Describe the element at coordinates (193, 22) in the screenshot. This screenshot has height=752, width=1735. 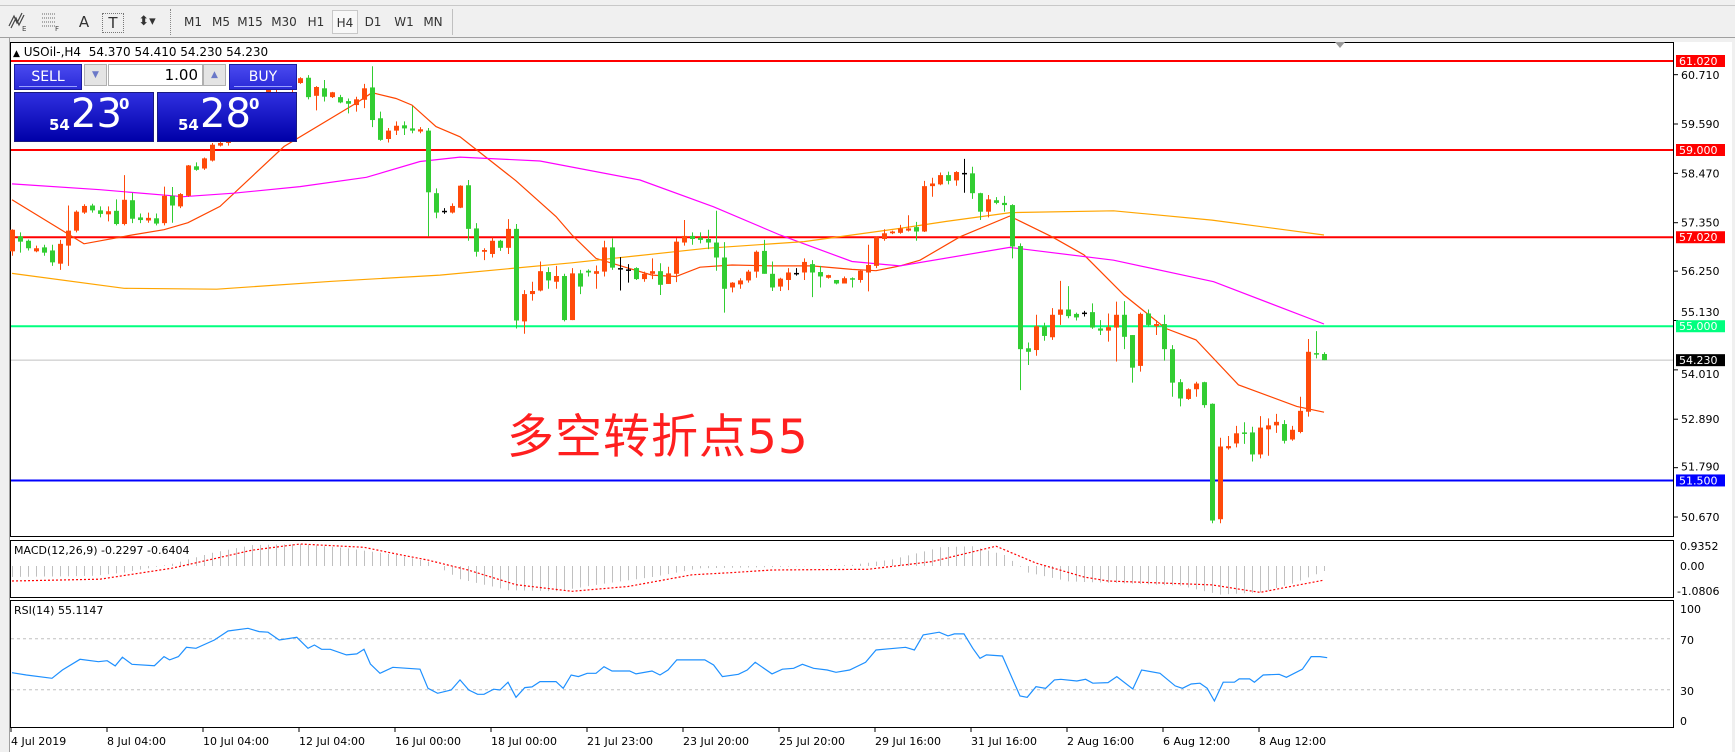
I see `timeframe-m1: M1` at that location.